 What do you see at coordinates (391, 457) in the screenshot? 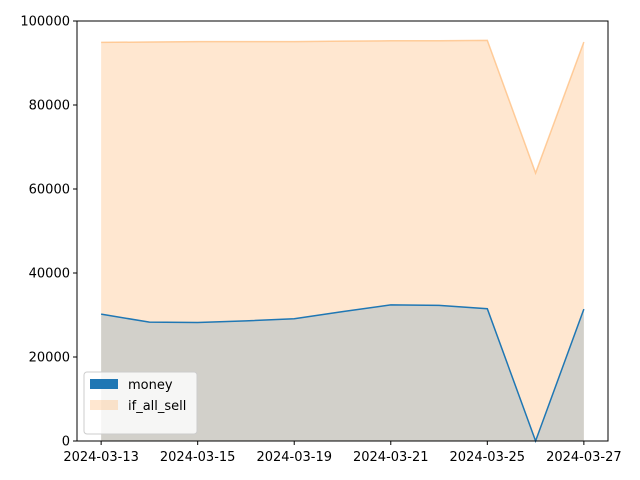
I see `x-tick-label: 2024-03-21` at bounding box center [391, 457].